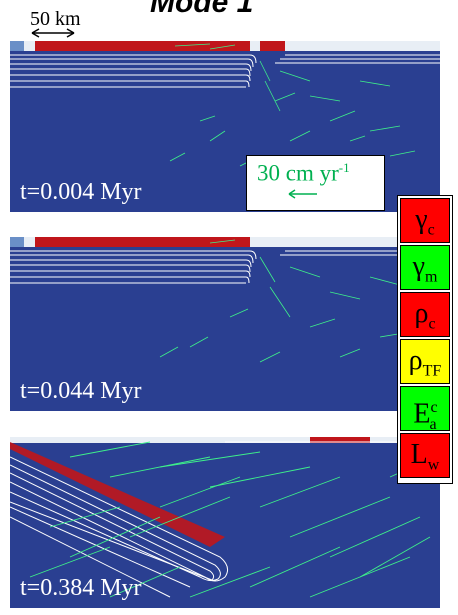 The height and width of the screenshot is (615, 458). Describe the element at coordinates (425, 220) in the screenshot. I see `legend-item-gamma-c: γc` at that location.